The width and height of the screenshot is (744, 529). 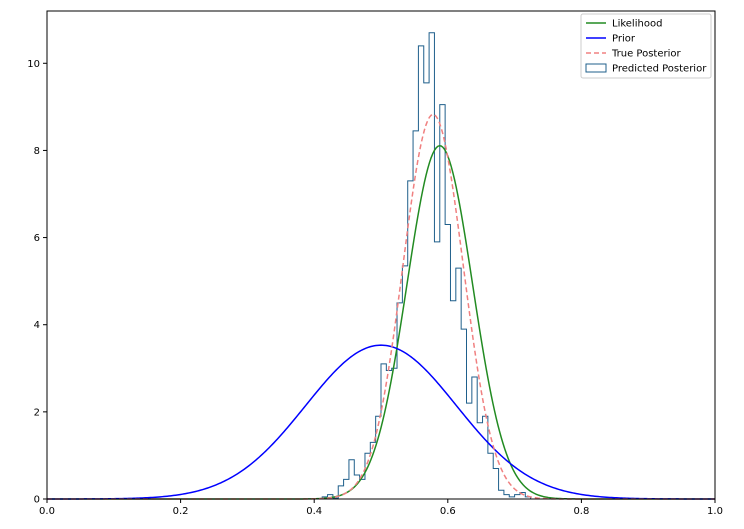 What do you see at coordinates (181, 511) in the screenshot?
I see `x-tick-label: 0.2` at bounding box center [181, 511].